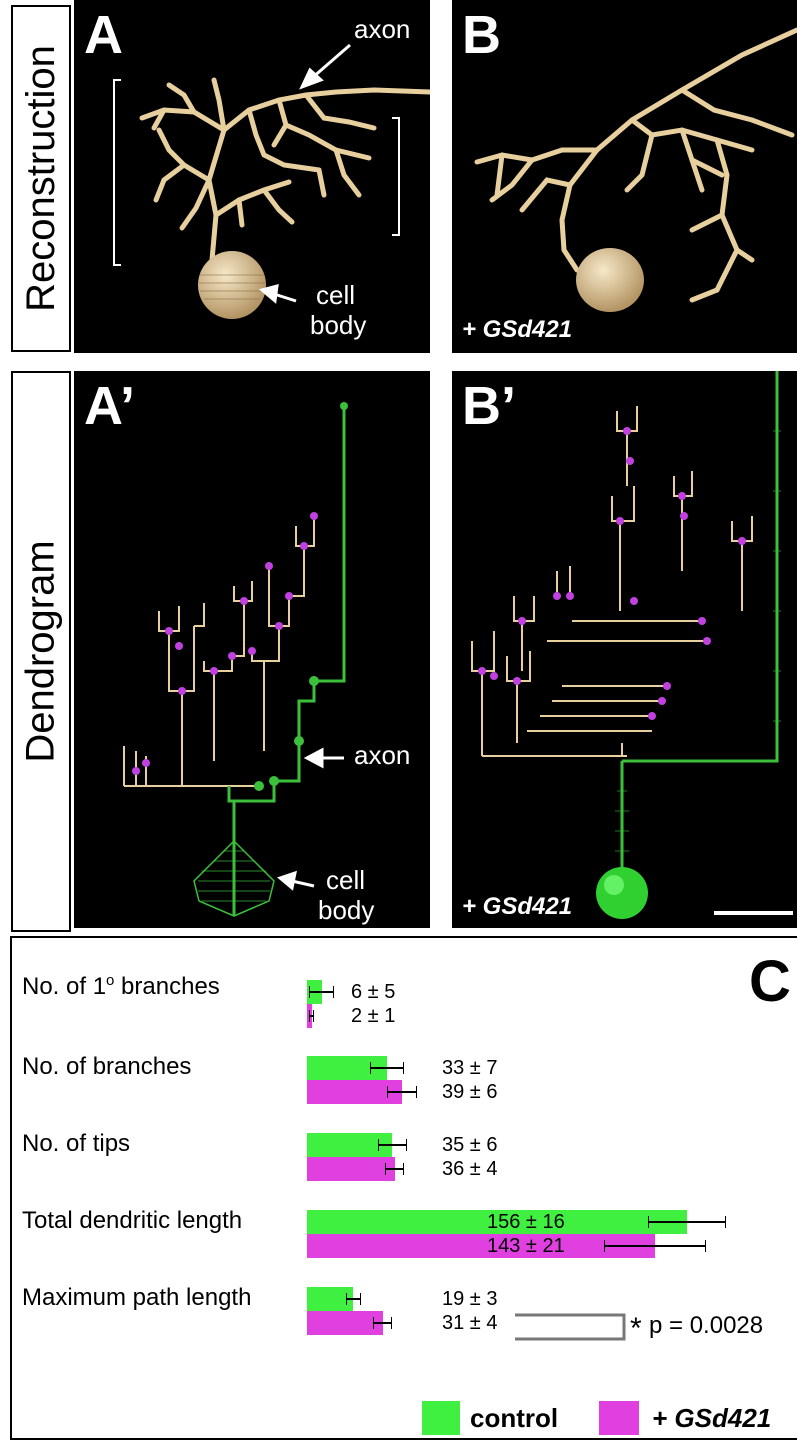 Image resolution: width=797 pixels, height=1440 pixels. What do you see at coordinates (132, 1220) in the screenshot?
I see `category-label-total-length: Total dendritic length` at bounding box center [132, 1220].